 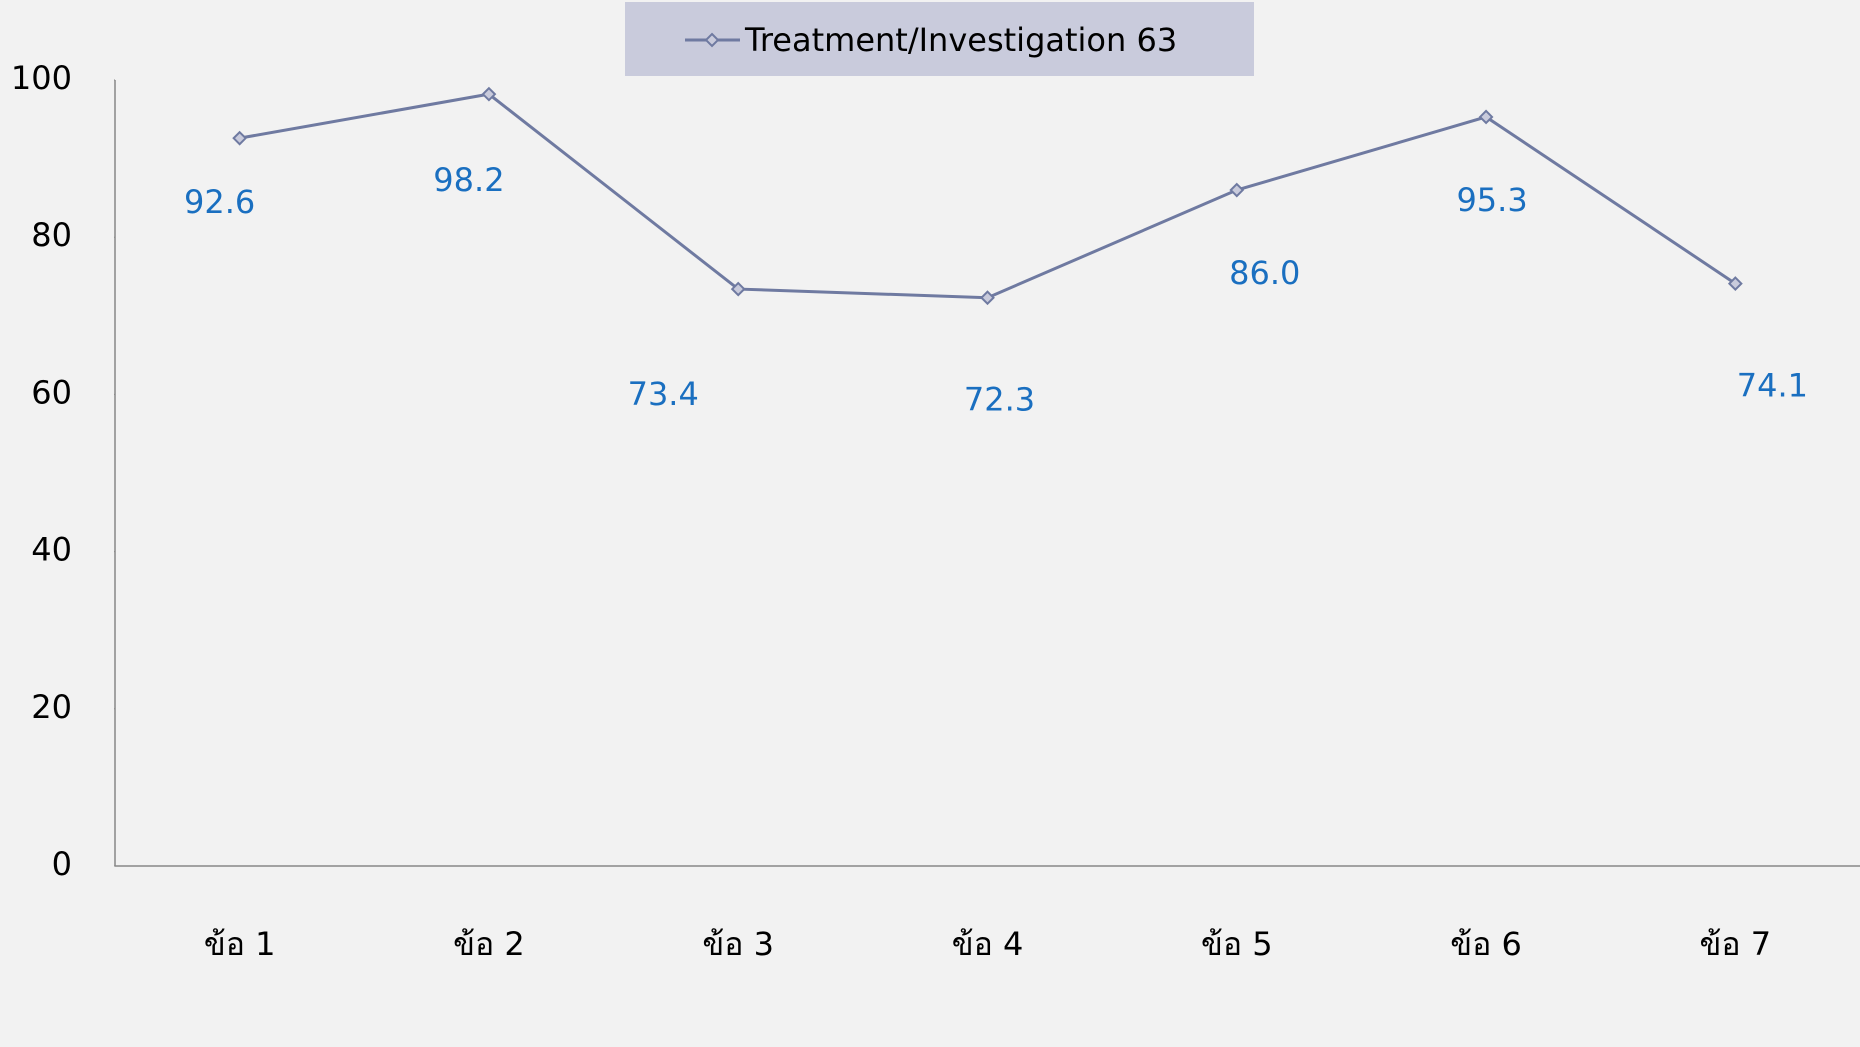 I want to click on y-tick-label: 0, so click(x=62, y=864).